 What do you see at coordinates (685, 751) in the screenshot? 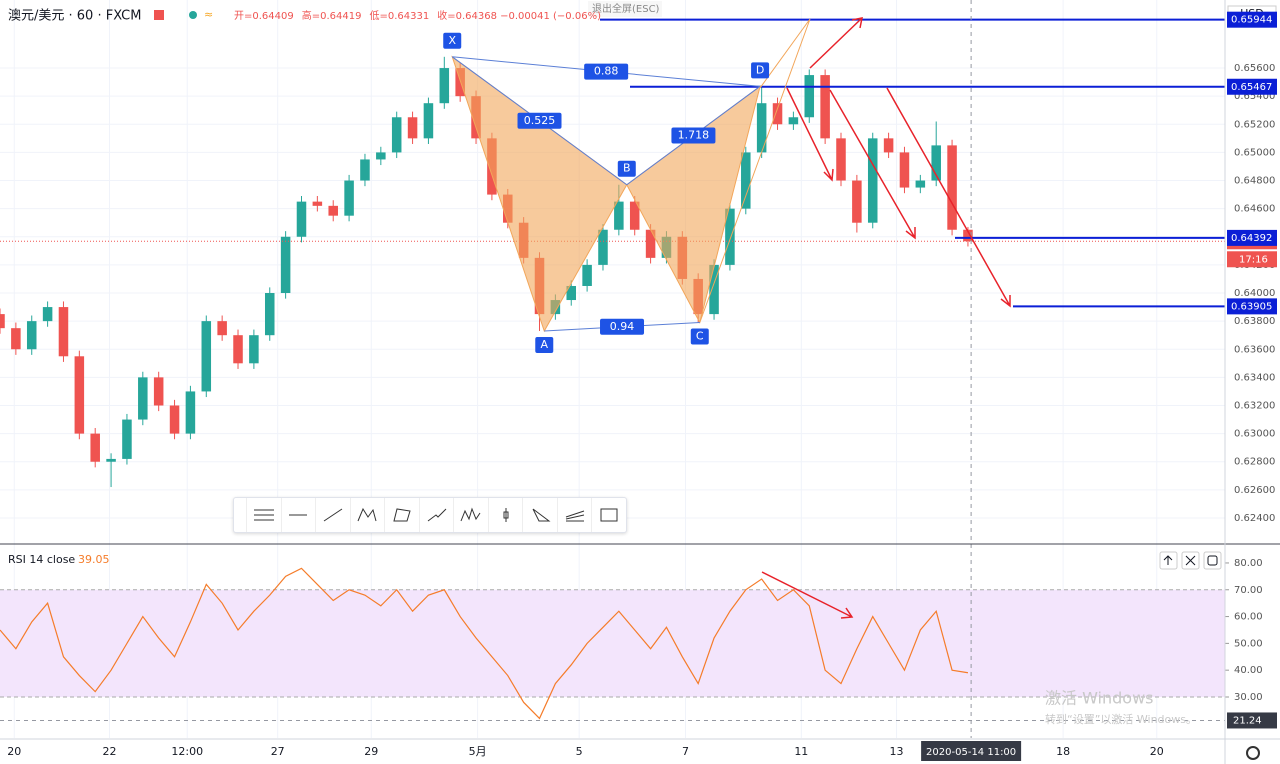
I see `x-tick-label: 7` at bounding box center [685, 751].